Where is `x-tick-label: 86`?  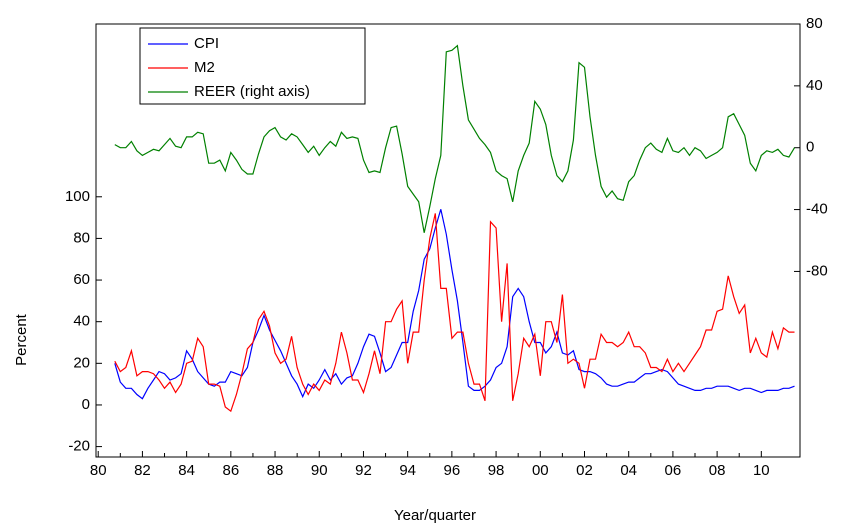 x-tick-label: 86 is located at coordinates (230, 470).